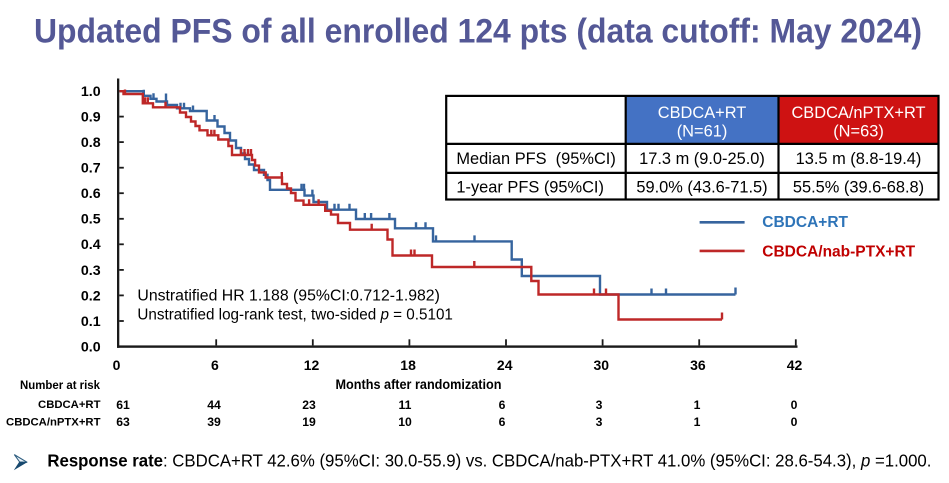  What do you see at coordinates (309, 405) in the screenshot?
I see `svg-text: 23` at bounding box center [309, 405].